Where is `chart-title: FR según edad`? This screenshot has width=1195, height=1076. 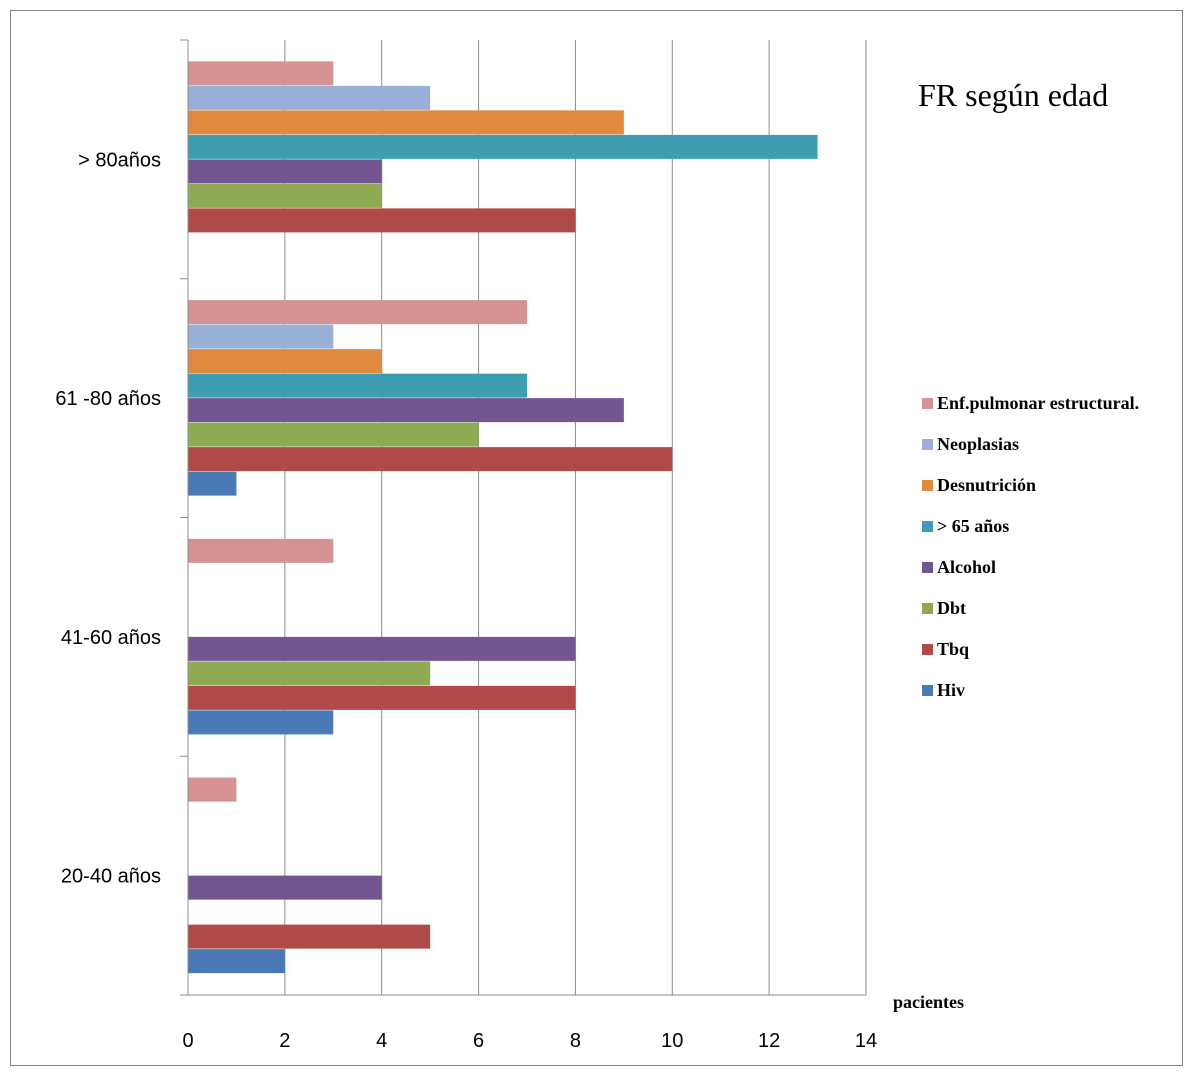 chart-title: FR según edad is located at coordinates (1013, 95).